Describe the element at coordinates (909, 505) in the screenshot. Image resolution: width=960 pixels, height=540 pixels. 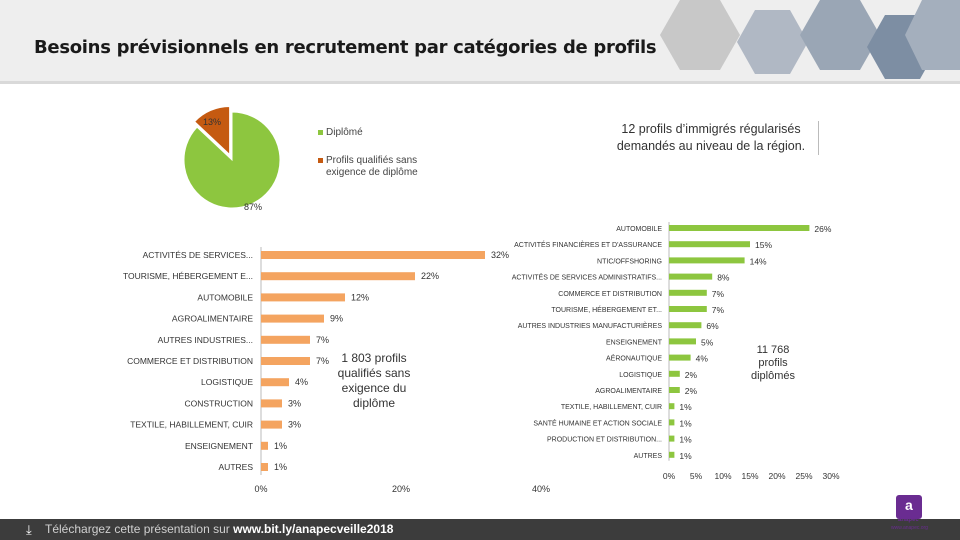
I see `logo-letter: a` at that location.